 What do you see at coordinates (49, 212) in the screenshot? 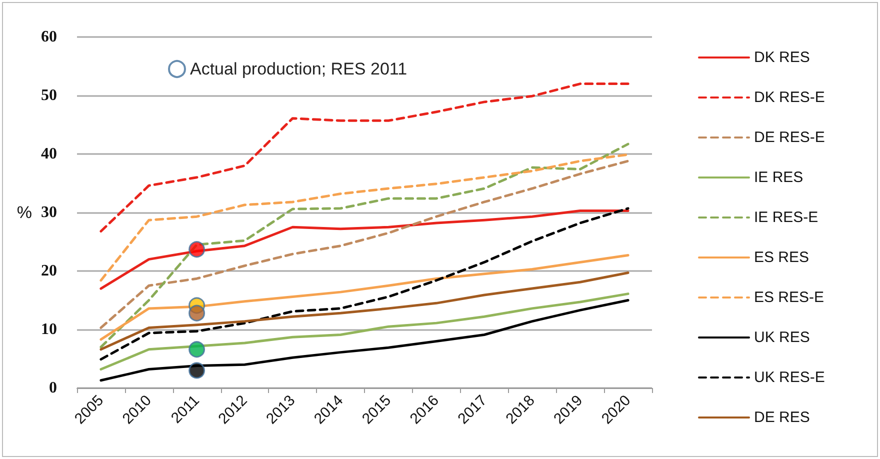
I see `y-tick-label: 30` at bounding box center [49, 212].